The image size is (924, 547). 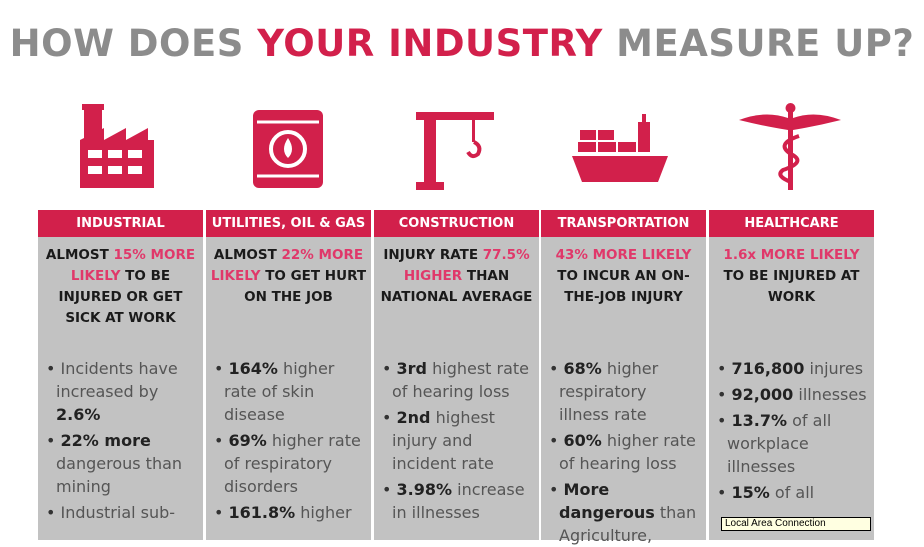 What do you see at coordinates (834, 368) in the screenshot?
I see `stat-text: injures` at bounding box center [834, 368].